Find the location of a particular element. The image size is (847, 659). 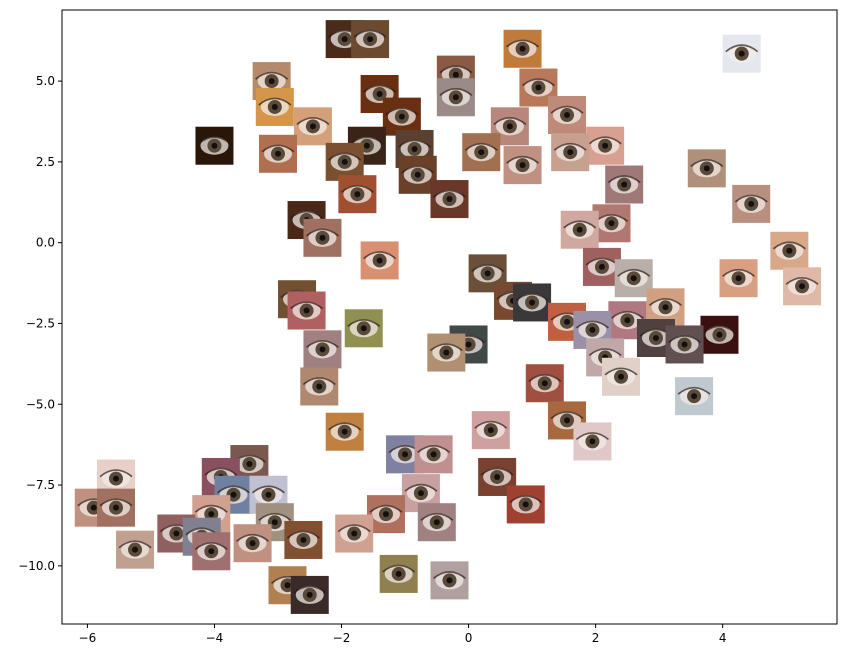

x-axis: −6 −4 −2 0 2 4 is located at coordinates (403, 634).